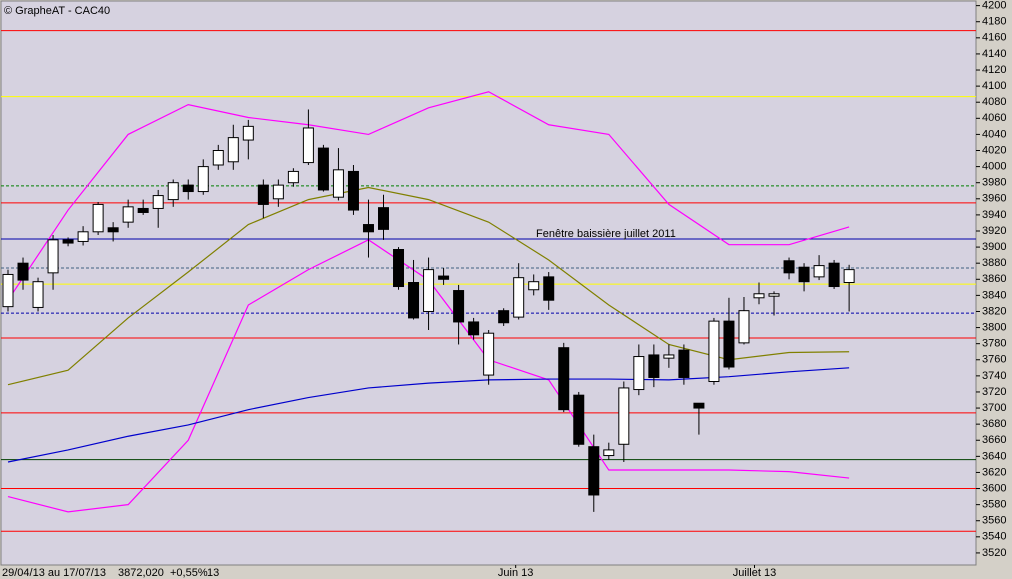 The width and height of the screenshot is (1012, 579). Describe the element at coordinates (994, 231) in the screenshot. I see `y-tick-label: 3920` at that location.